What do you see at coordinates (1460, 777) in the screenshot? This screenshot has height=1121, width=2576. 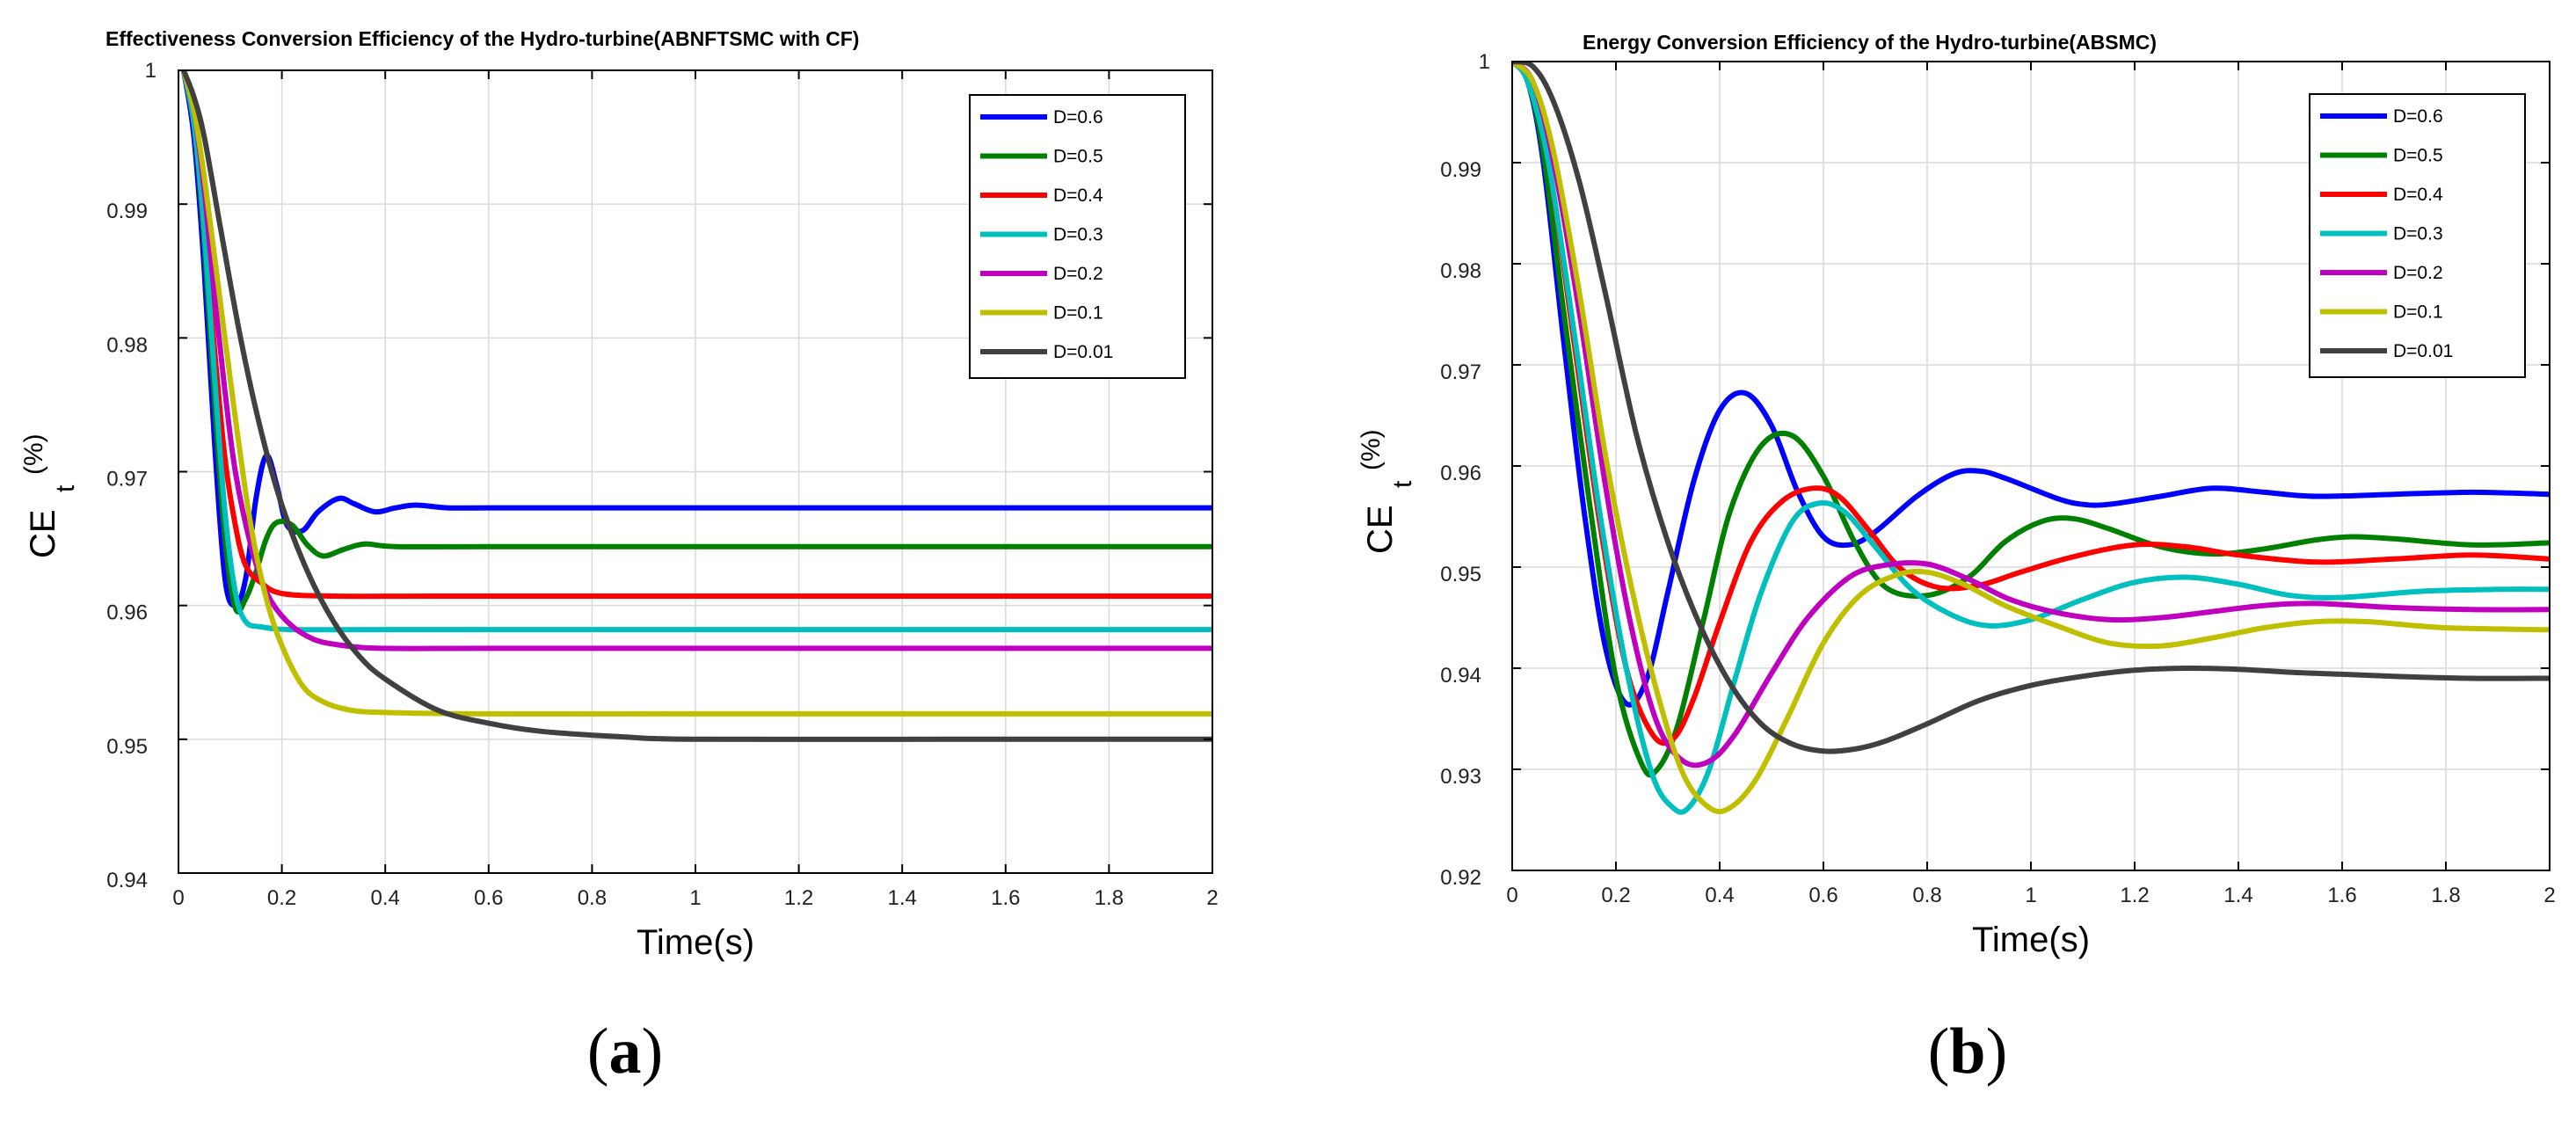 I see `y-tick-label: 0.93` at bounding box center [1460, 777].